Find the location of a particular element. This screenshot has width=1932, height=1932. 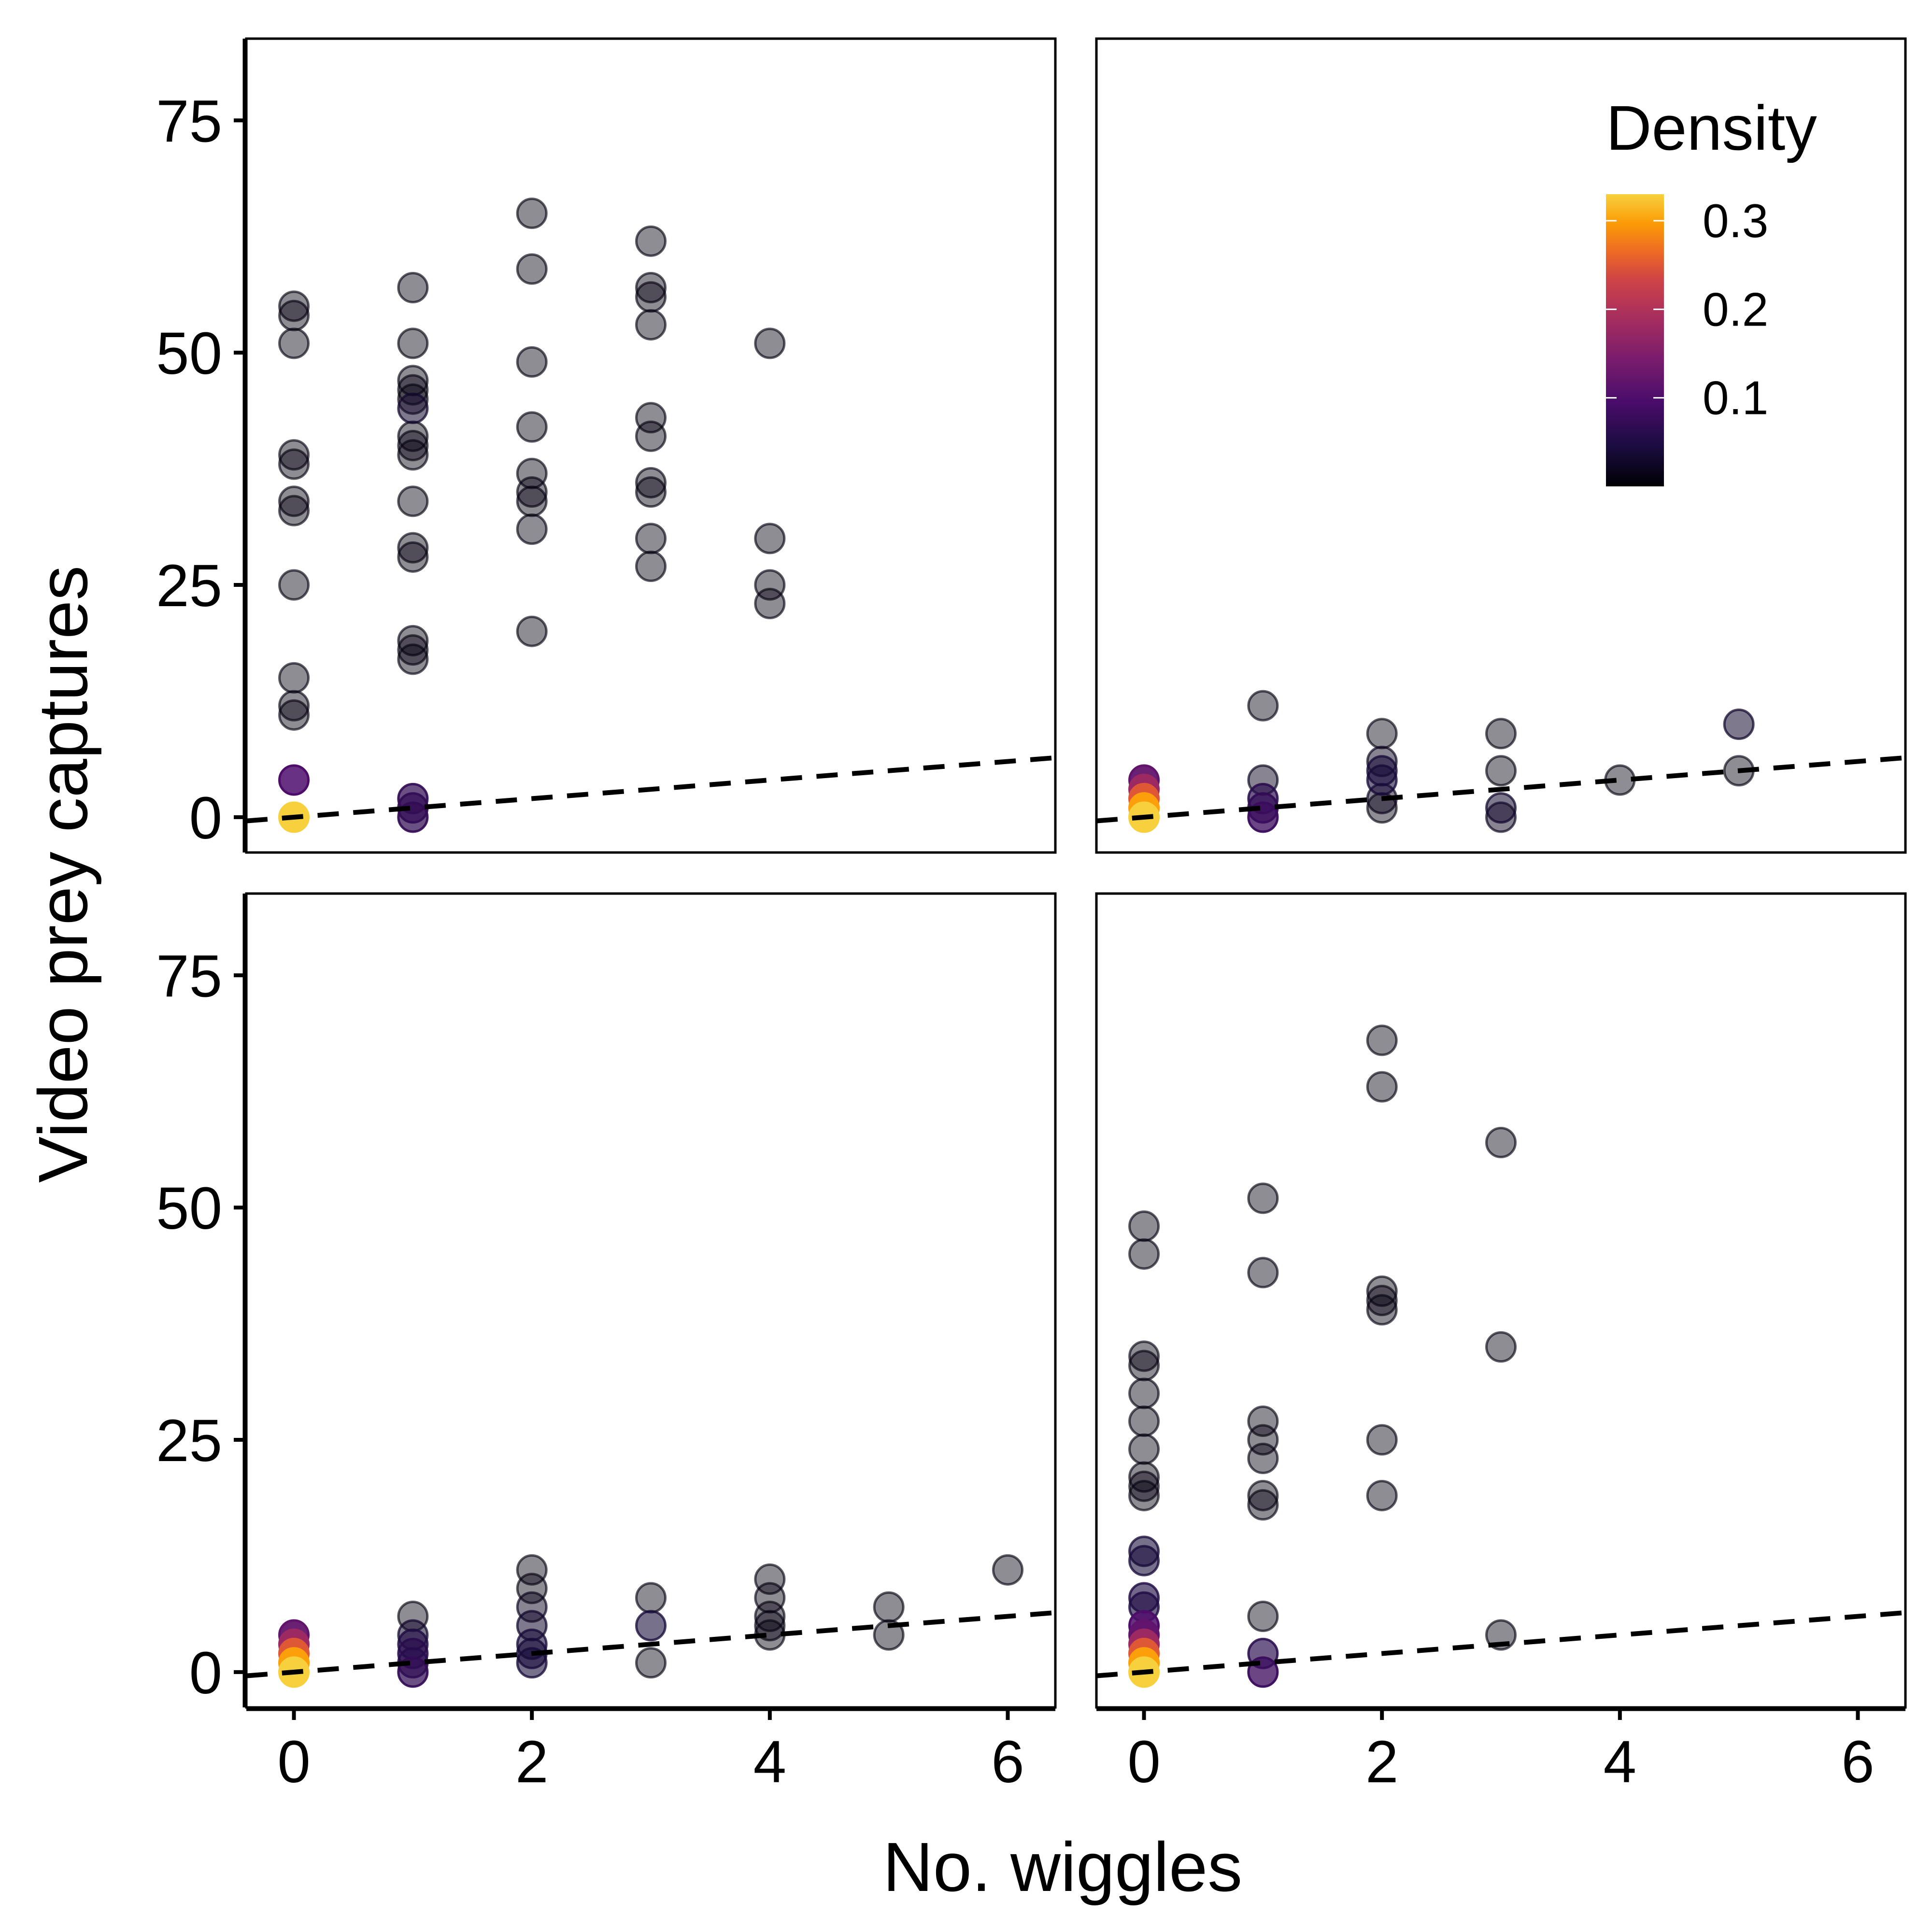

y-tick-label: 75 is located at coordinates (189, 121).